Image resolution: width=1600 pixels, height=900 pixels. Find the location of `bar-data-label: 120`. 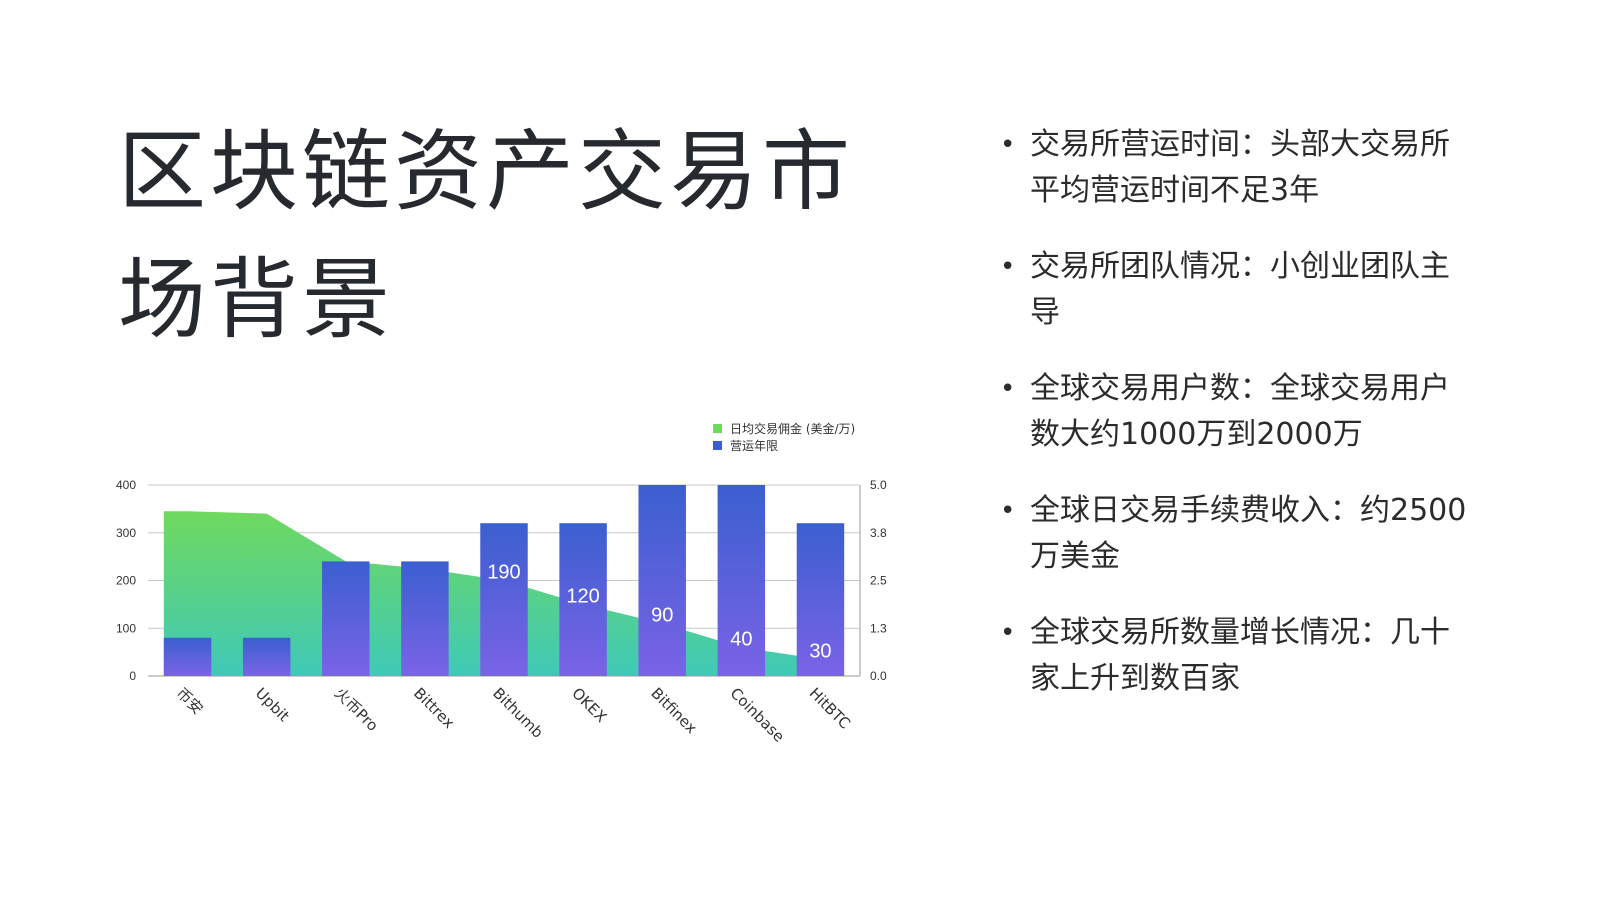

bar-data-label: 120 is located at coordinates (582, 596).